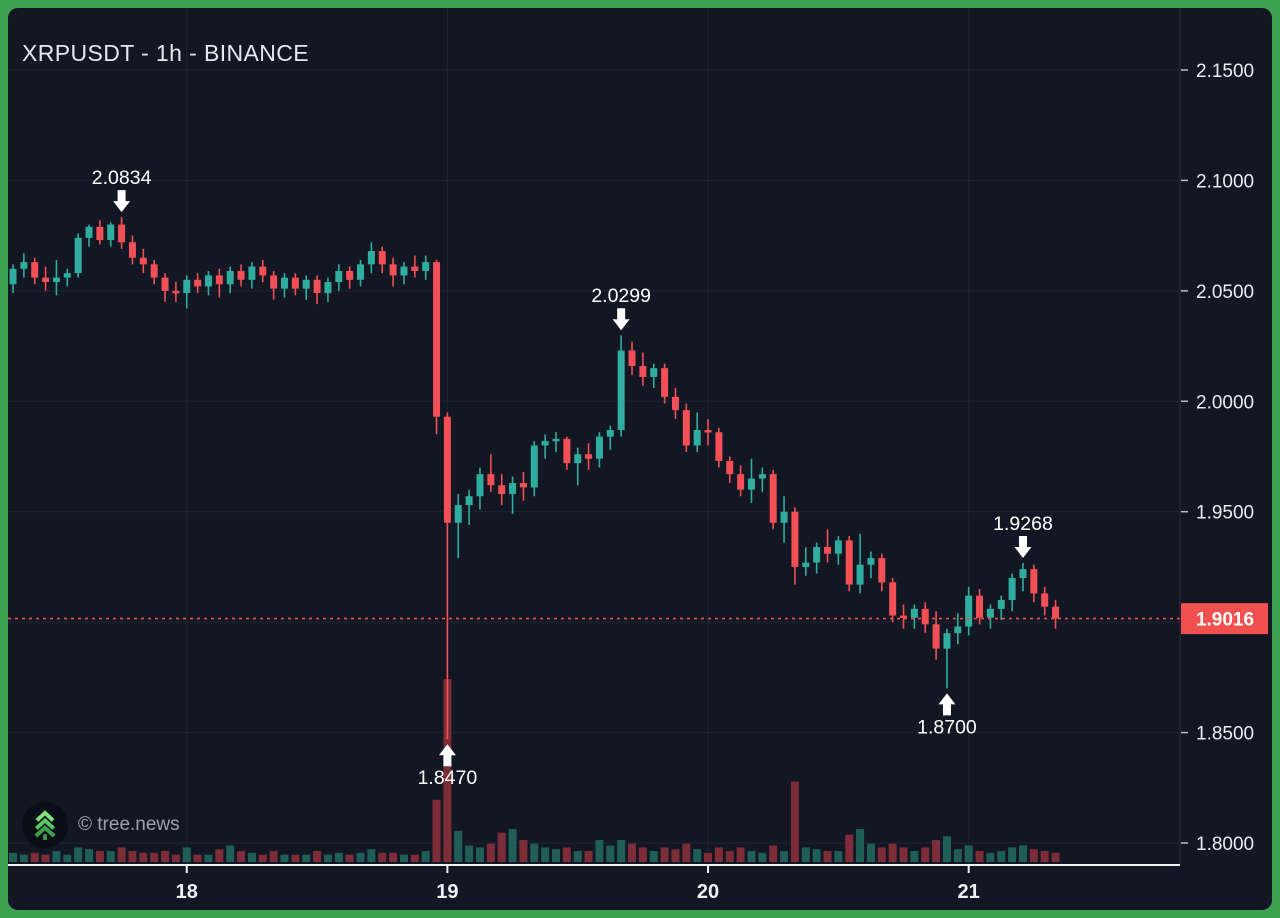 The width and height of the screenshot is (1280, 918). I want to click on price-axis-label: 2.0000, so click(1225, 402).